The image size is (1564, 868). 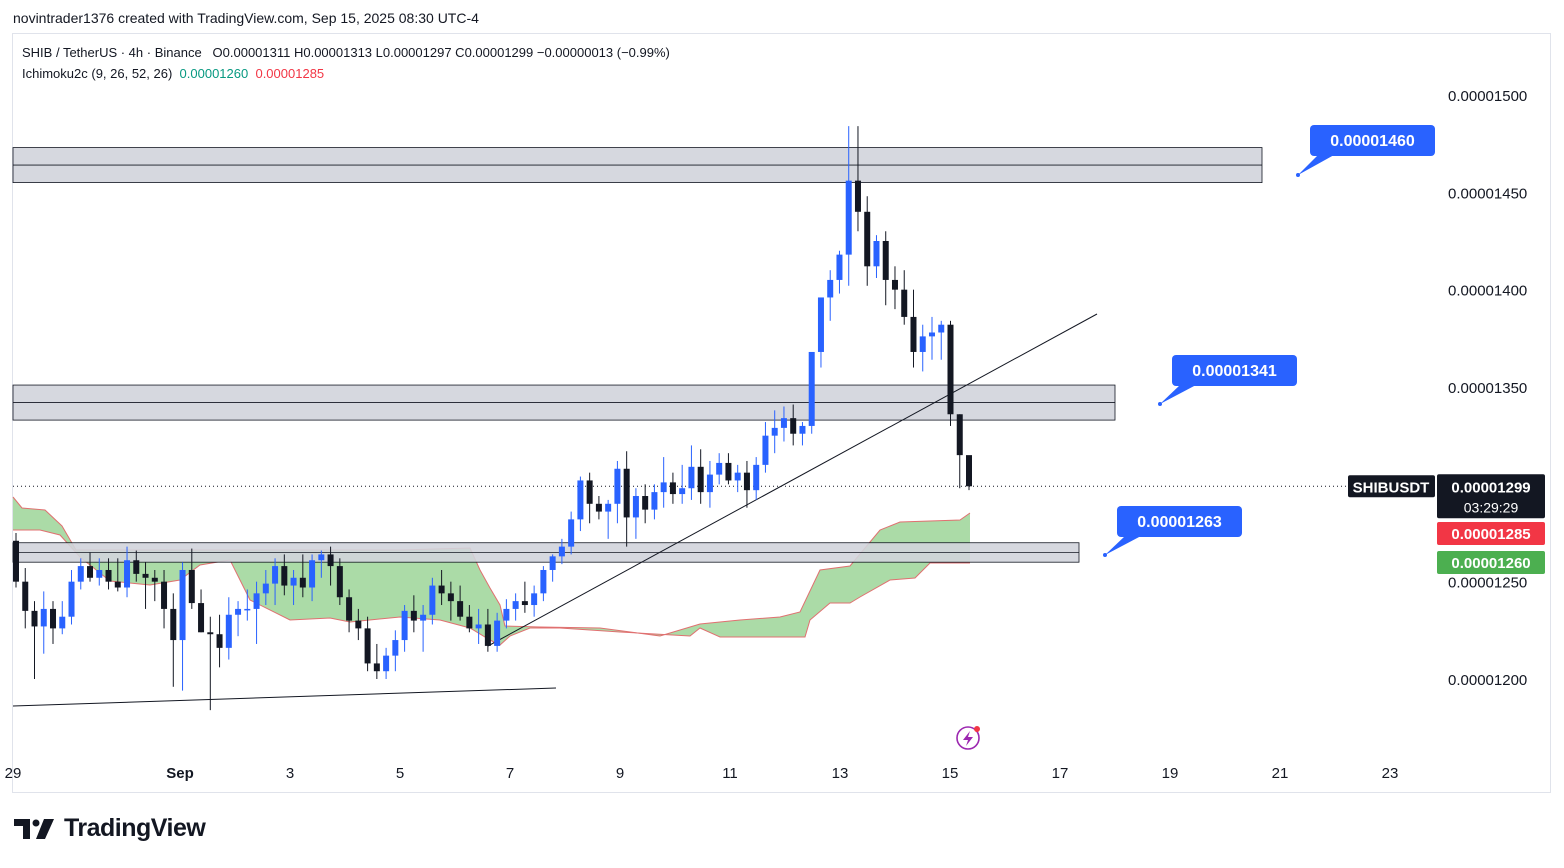 I want to click on trendline-support, so click(x=284, y=697).